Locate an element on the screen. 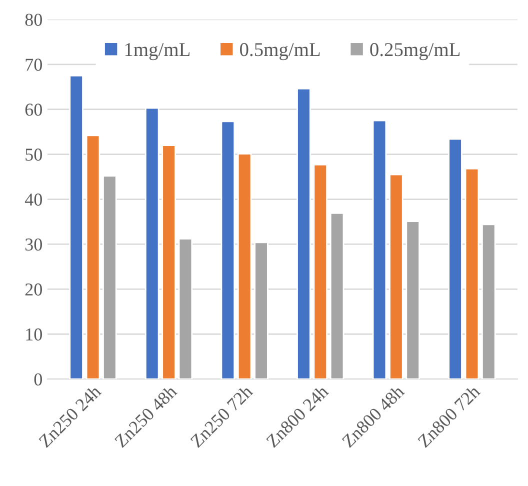 This screenshot has height=486, width=528. y-tick-label: 20 is located at coordinates (33, 289).